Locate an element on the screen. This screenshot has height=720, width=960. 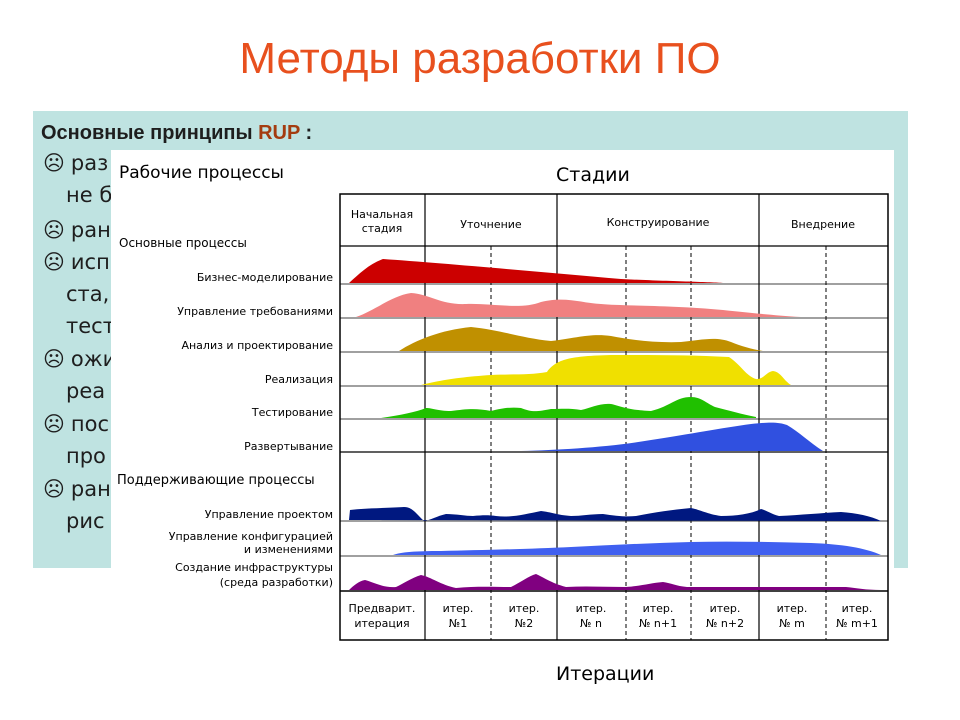
bullet-text: ожи is located at coordinates (93, 359).